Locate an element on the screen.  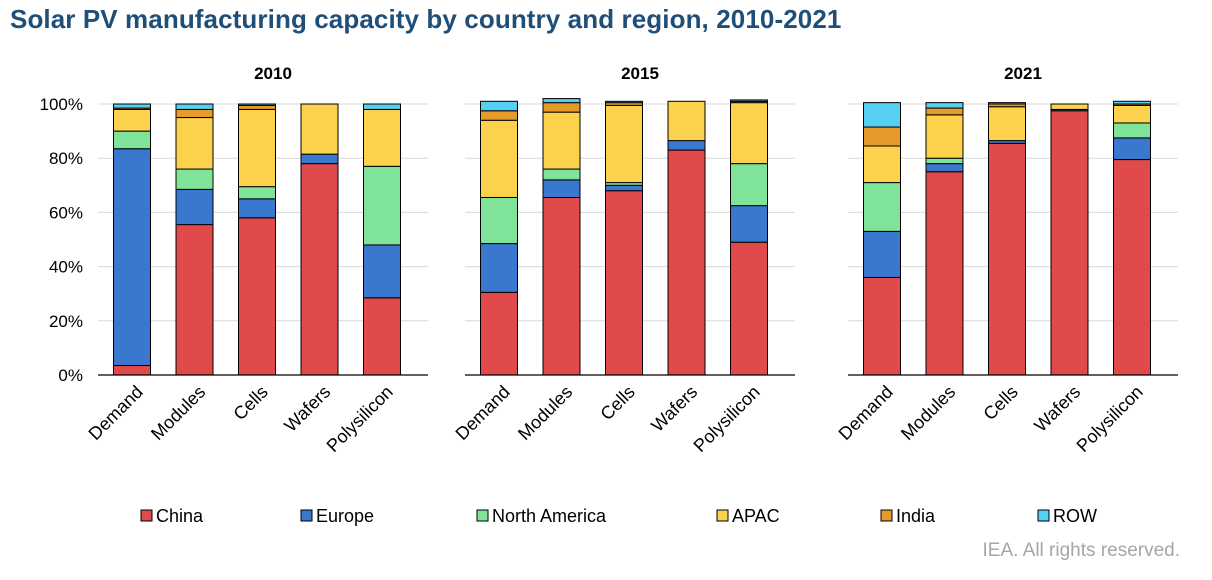
legend-item-india: India is located at coordinates (908, 516).